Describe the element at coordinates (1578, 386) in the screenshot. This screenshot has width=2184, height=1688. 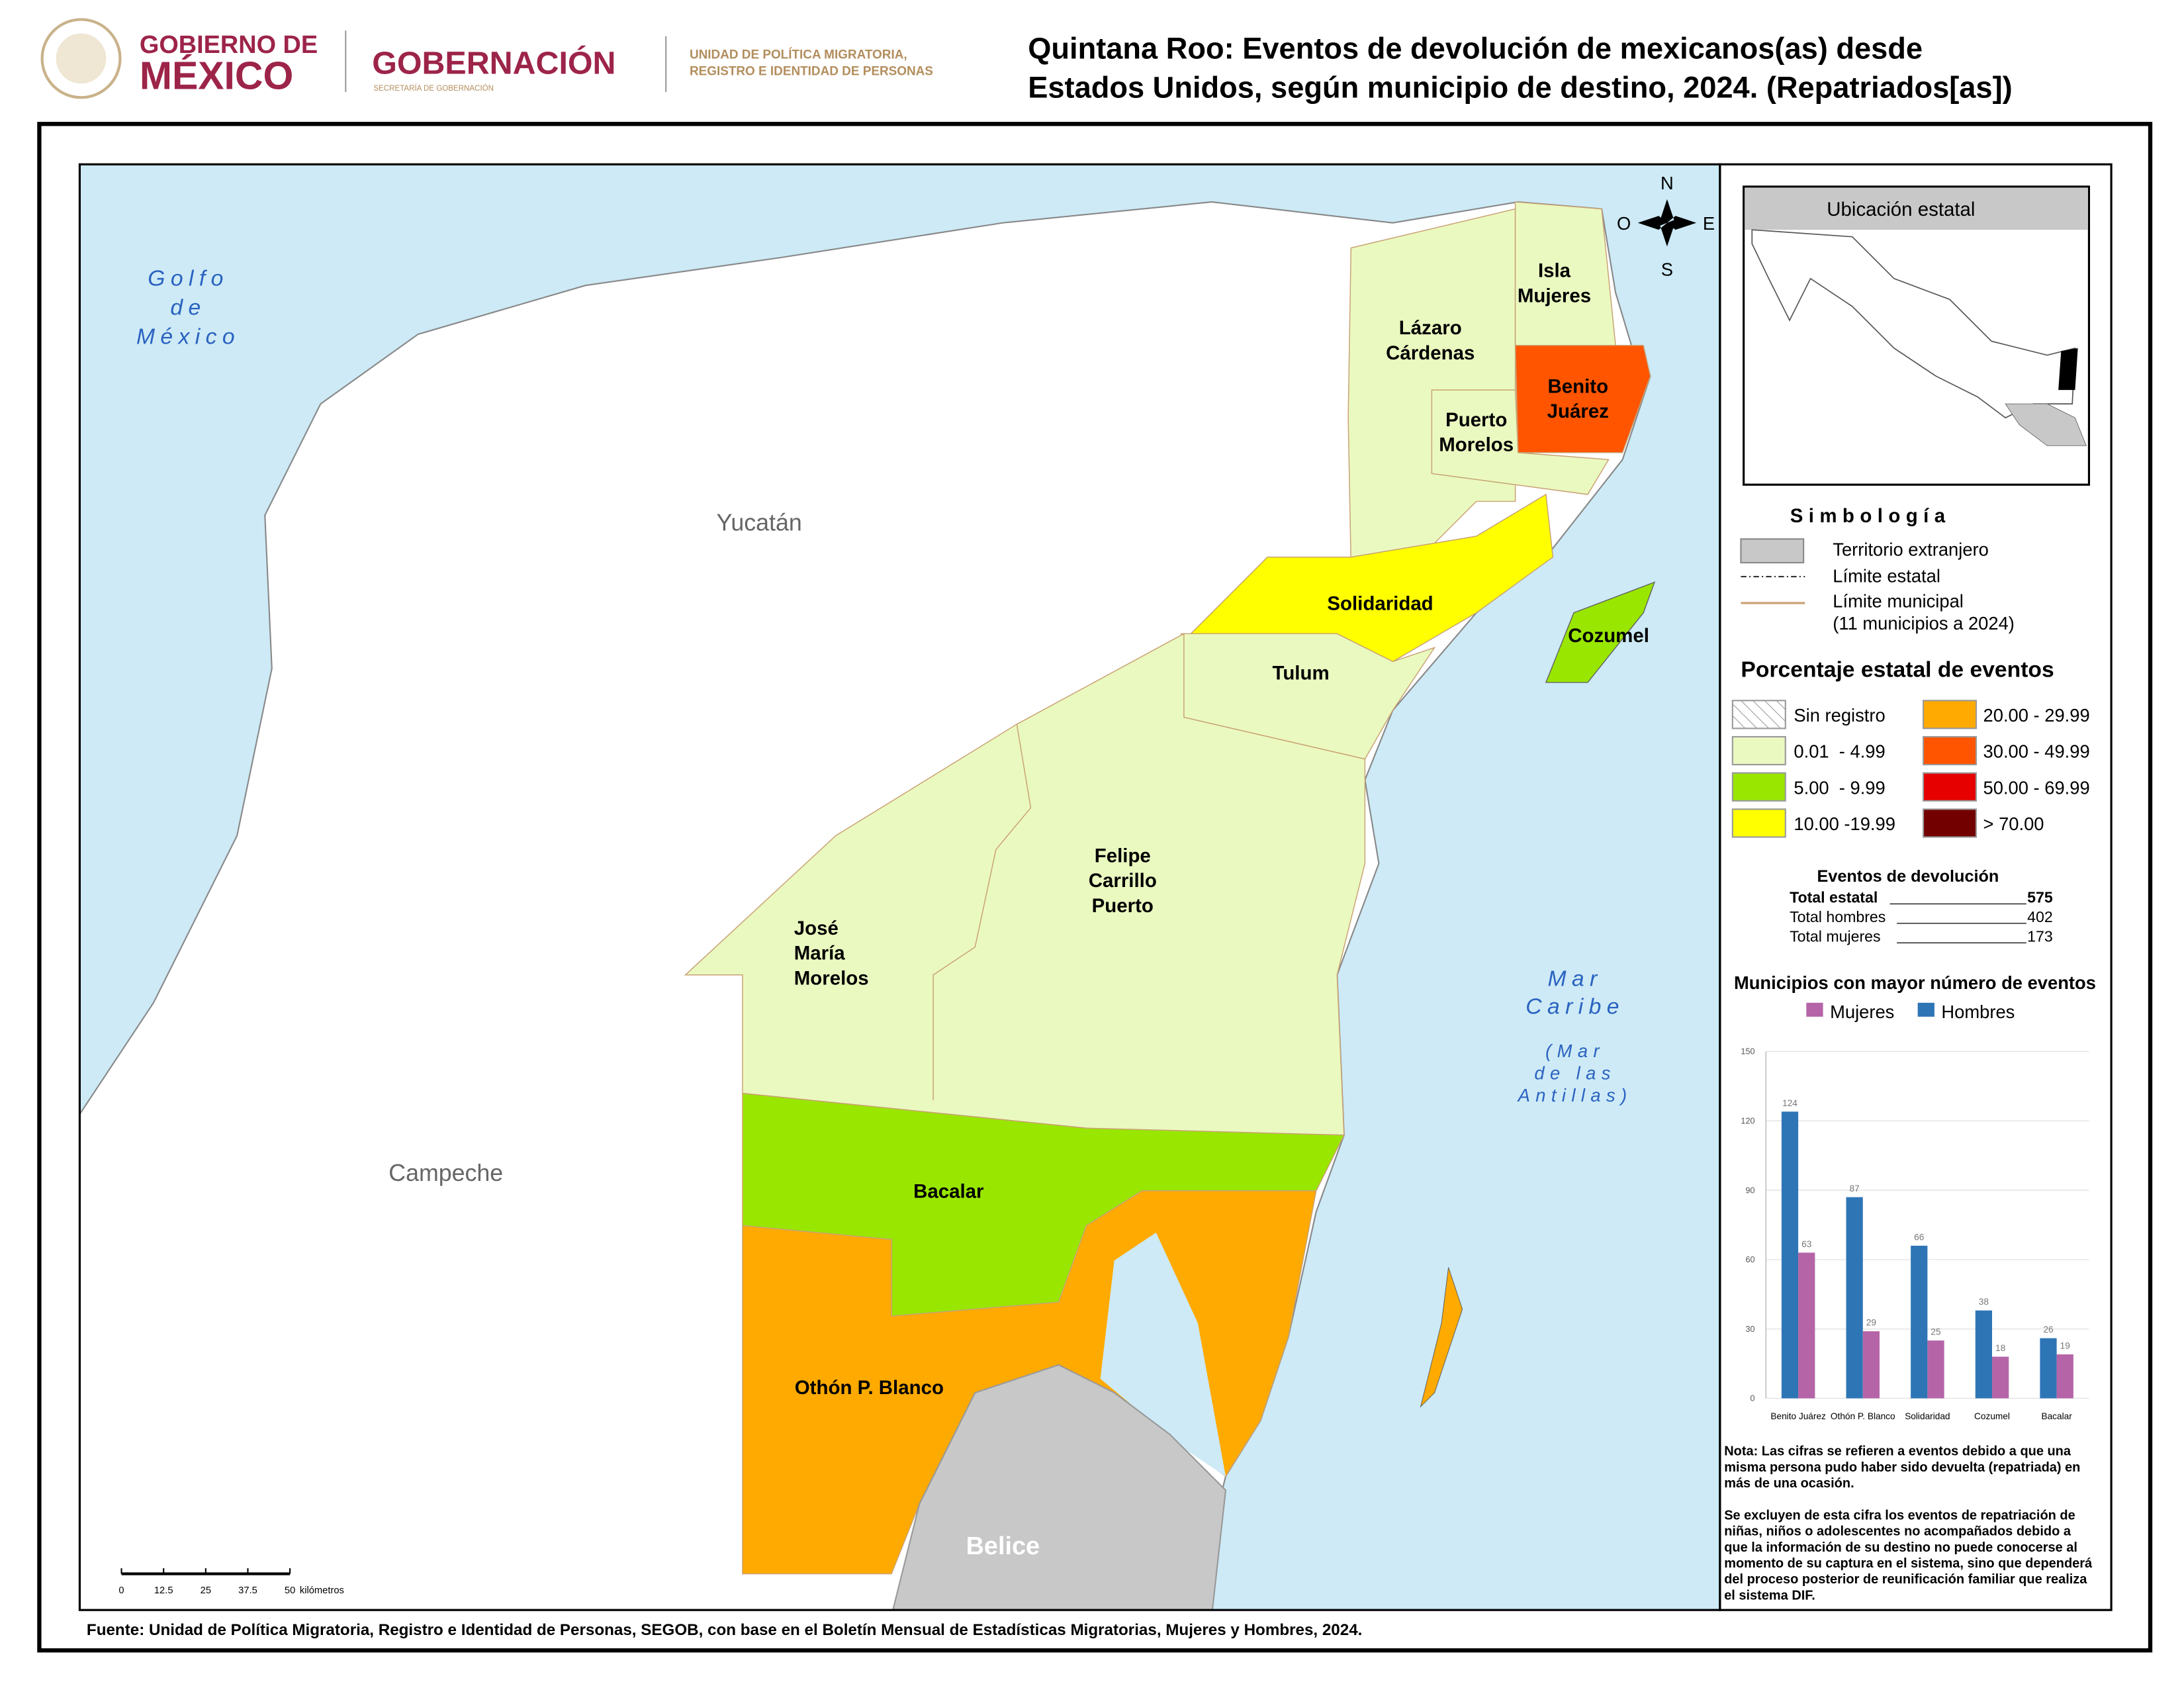
I see `municipality-label: Benito` at that location.